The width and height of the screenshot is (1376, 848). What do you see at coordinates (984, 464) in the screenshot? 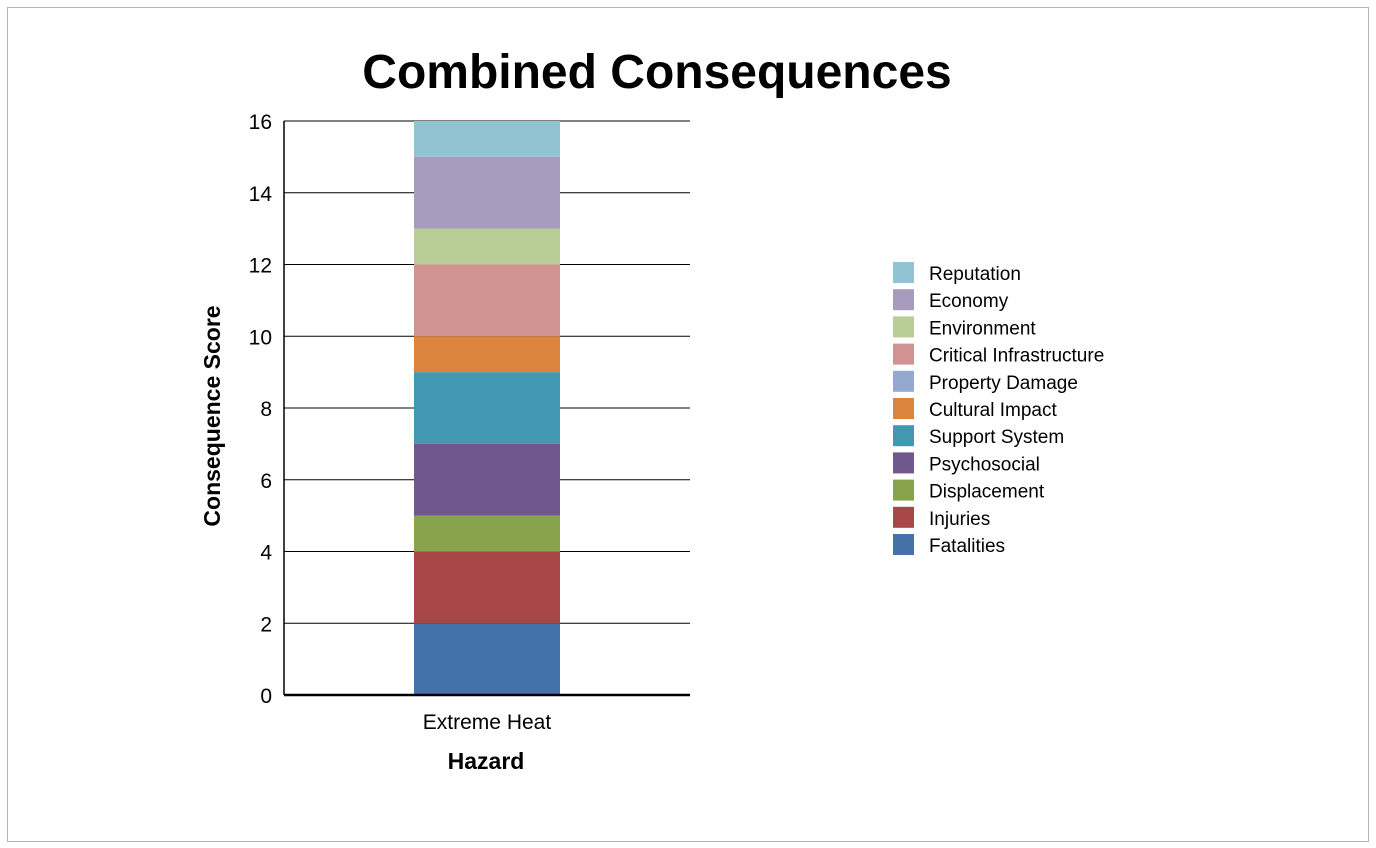
I see `legend-label: Psychosocial` at bounding box center [984, 464].